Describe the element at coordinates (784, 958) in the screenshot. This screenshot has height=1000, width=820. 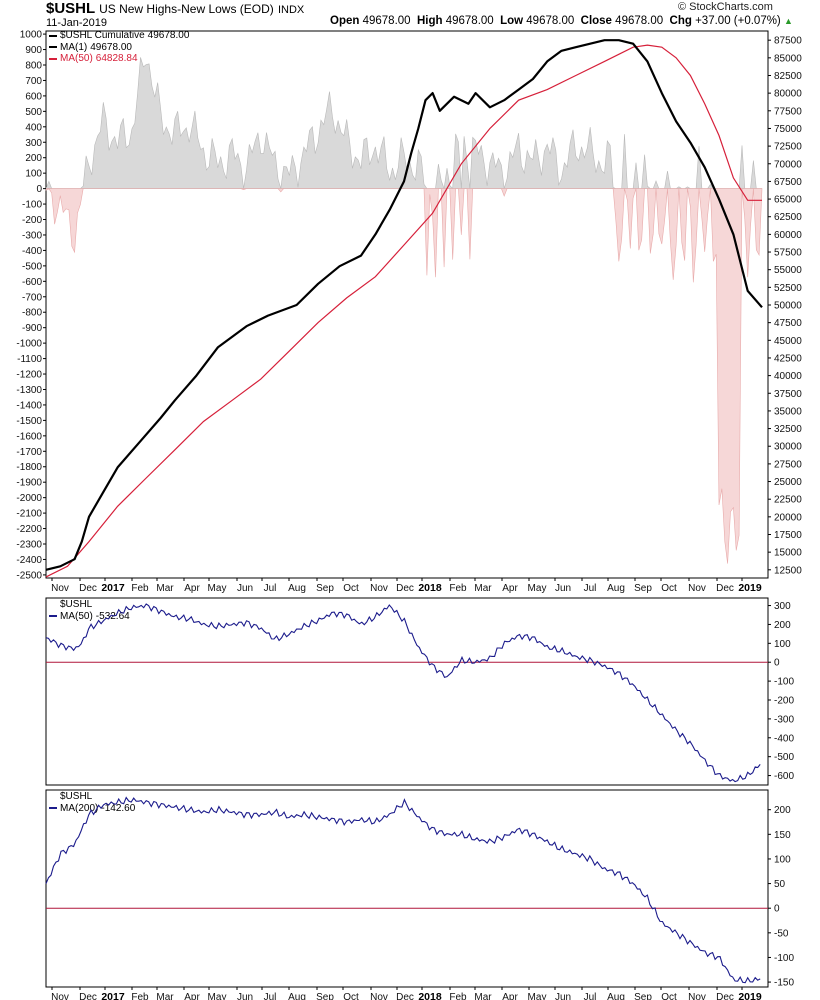
I see `panel-3-tick-label: -100` at that location.